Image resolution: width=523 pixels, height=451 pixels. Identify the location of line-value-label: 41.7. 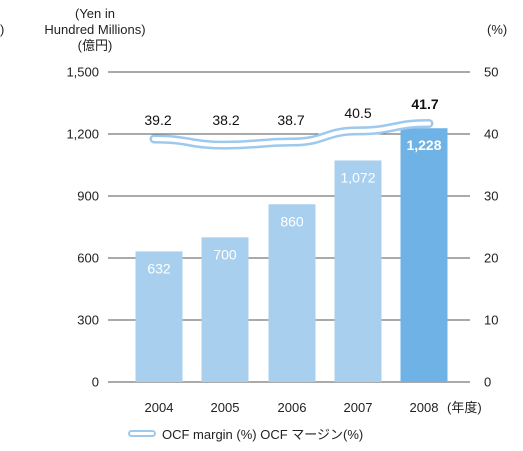
(424, 104).